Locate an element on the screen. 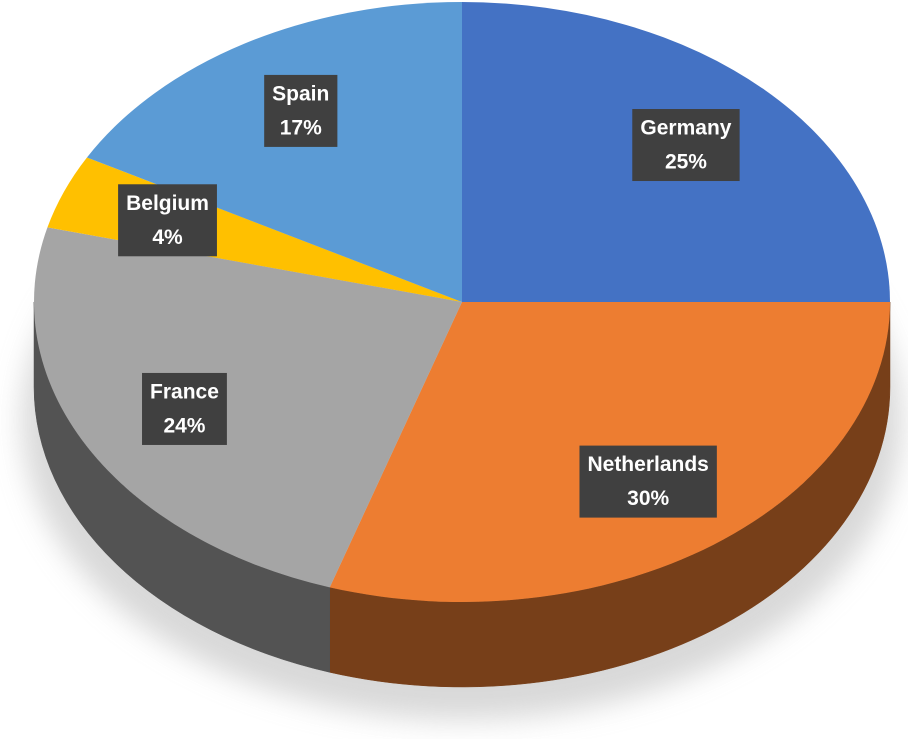 The image size is (908, 739). data-label-name: Spain is located at coordinates (300, 93).